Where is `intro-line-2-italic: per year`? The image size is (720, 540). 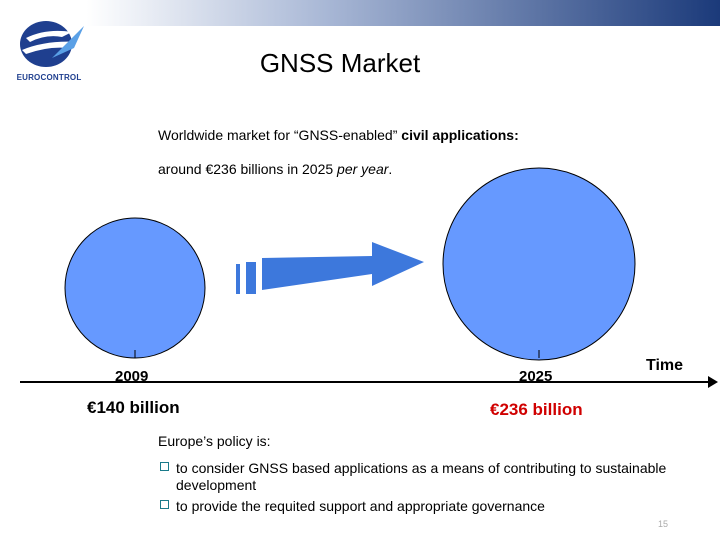 intro-line-2-italic: per year is located at coordinates (363, 169).